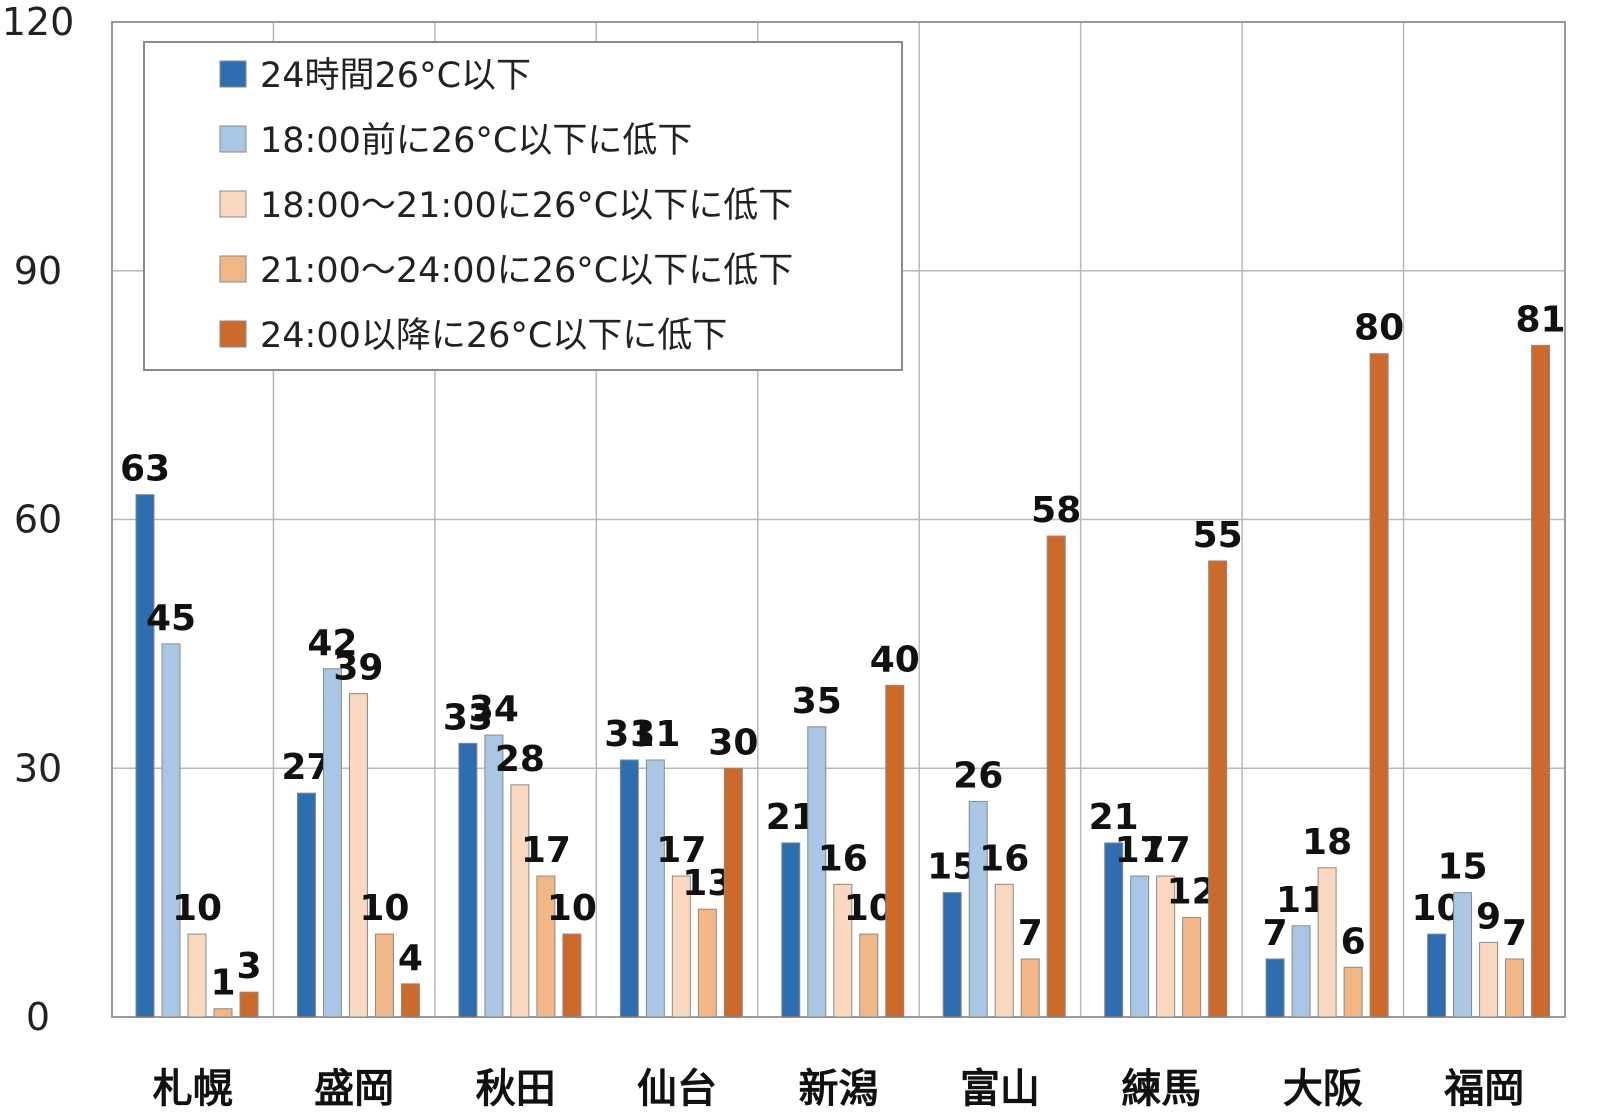 This screenshot has width=1600, height=1114. What do you see at coordinates (526, 206) in the screenshot?
I see `legend-entry: 18:00～21:00に26°C以下に低下` at bounding box center [526, 206].